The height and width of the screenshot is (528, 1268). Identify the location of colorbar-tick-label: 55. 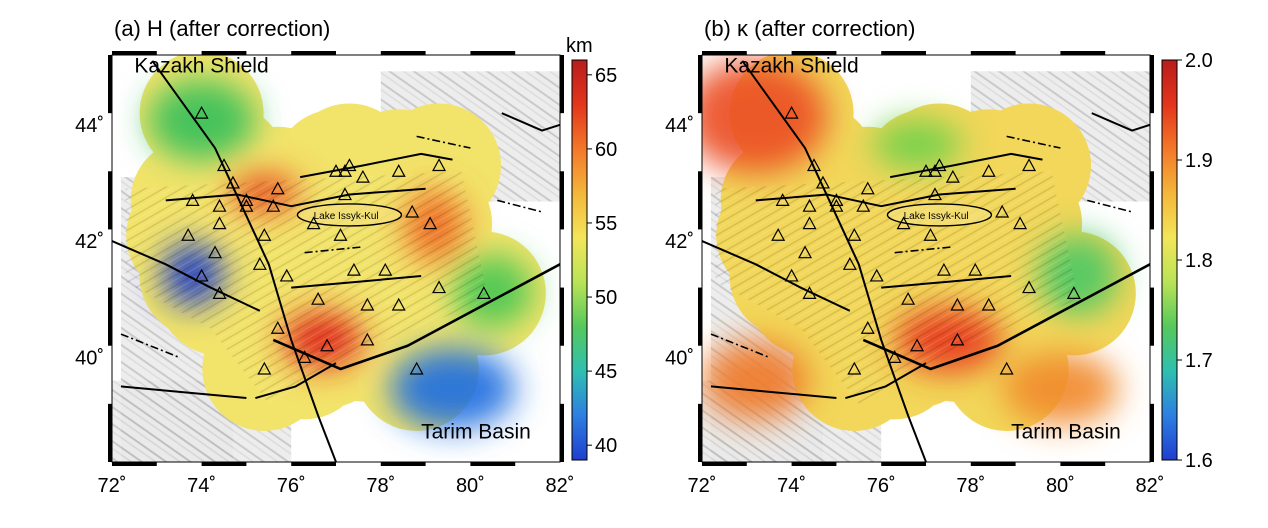
(606, 224).